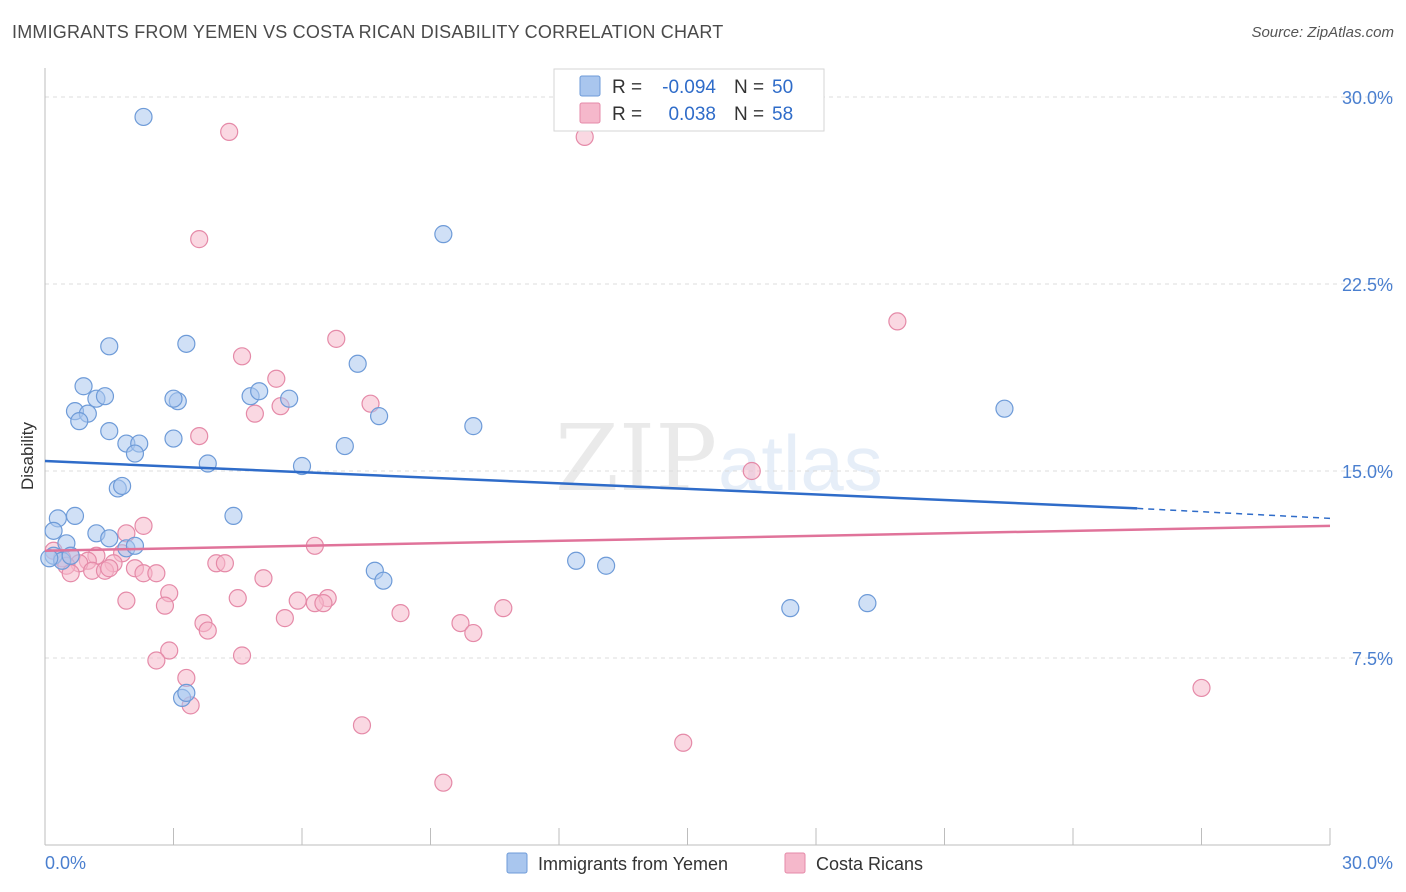 This screenshot has height=892, width=1406. What do you see at coordinates (1234, 513) in the screenshot?
I see `yemen-trend-line-extension` at bounding box center [1234, 513].